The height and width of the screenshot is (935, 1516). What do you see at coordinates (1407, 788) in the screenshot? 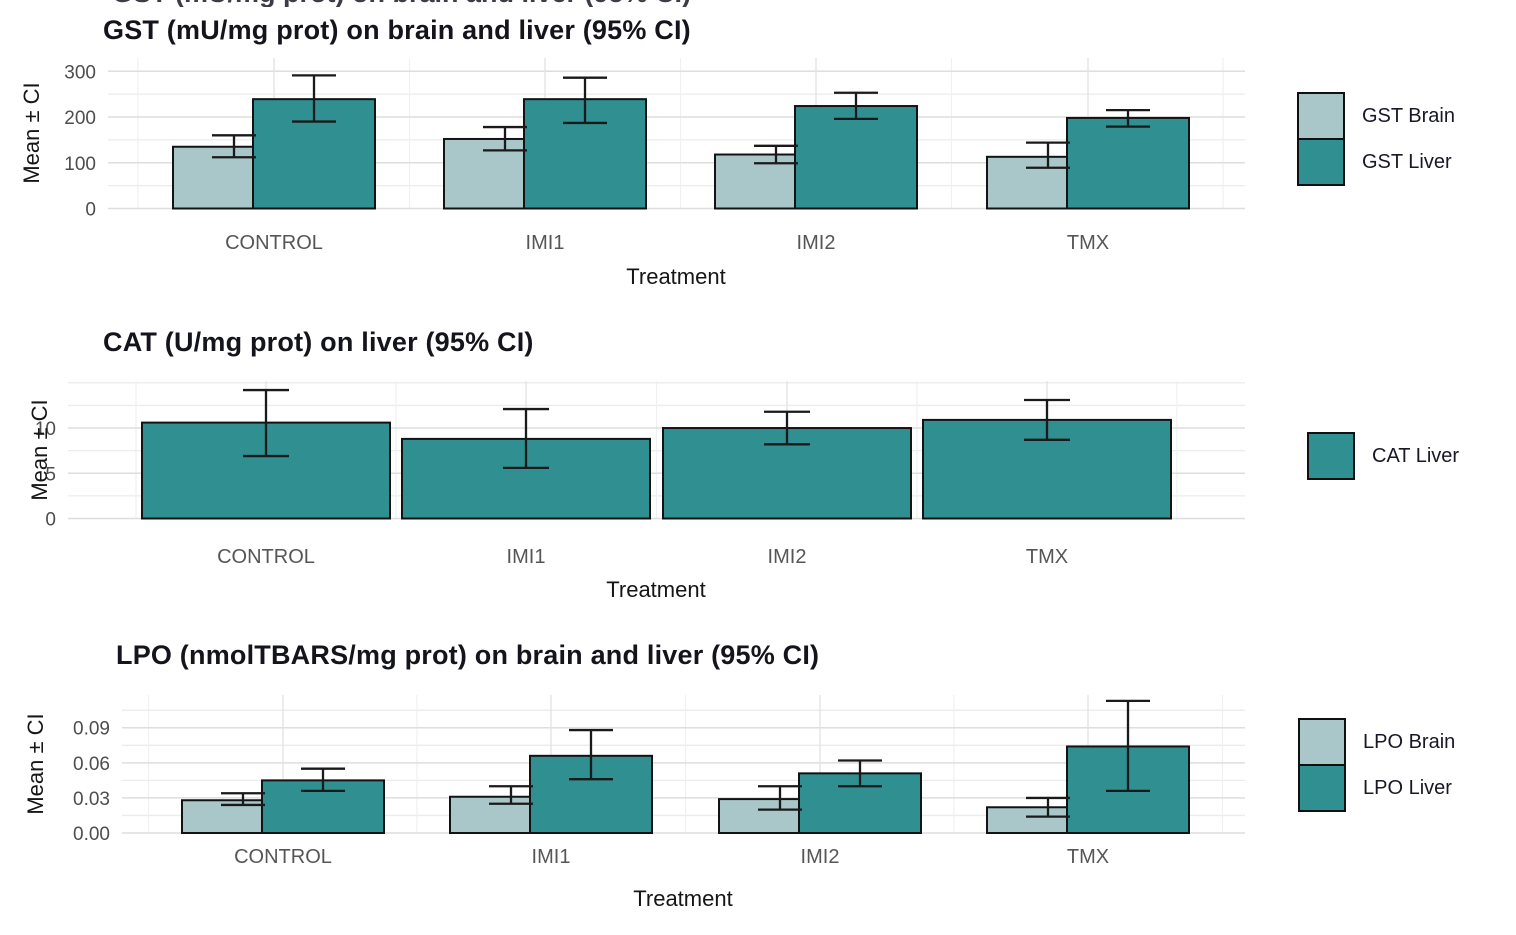
I see `lpo-liver-legend-label: LPO Liver` at bounding box center [1407, 788].